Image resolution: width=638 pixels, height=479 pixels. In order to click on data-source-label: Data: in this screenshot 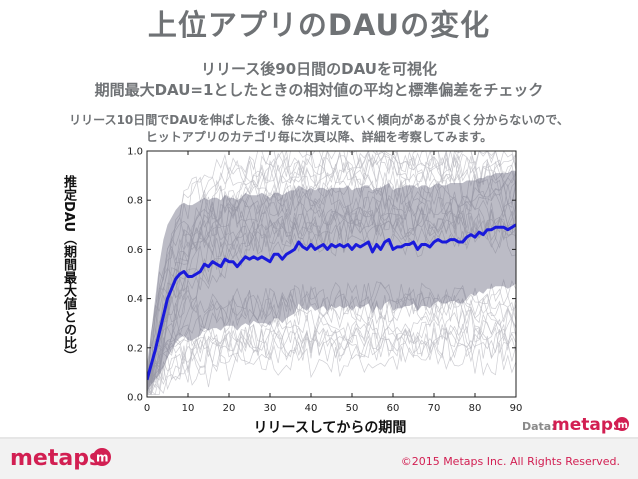, I will do `click(539, 426)`.